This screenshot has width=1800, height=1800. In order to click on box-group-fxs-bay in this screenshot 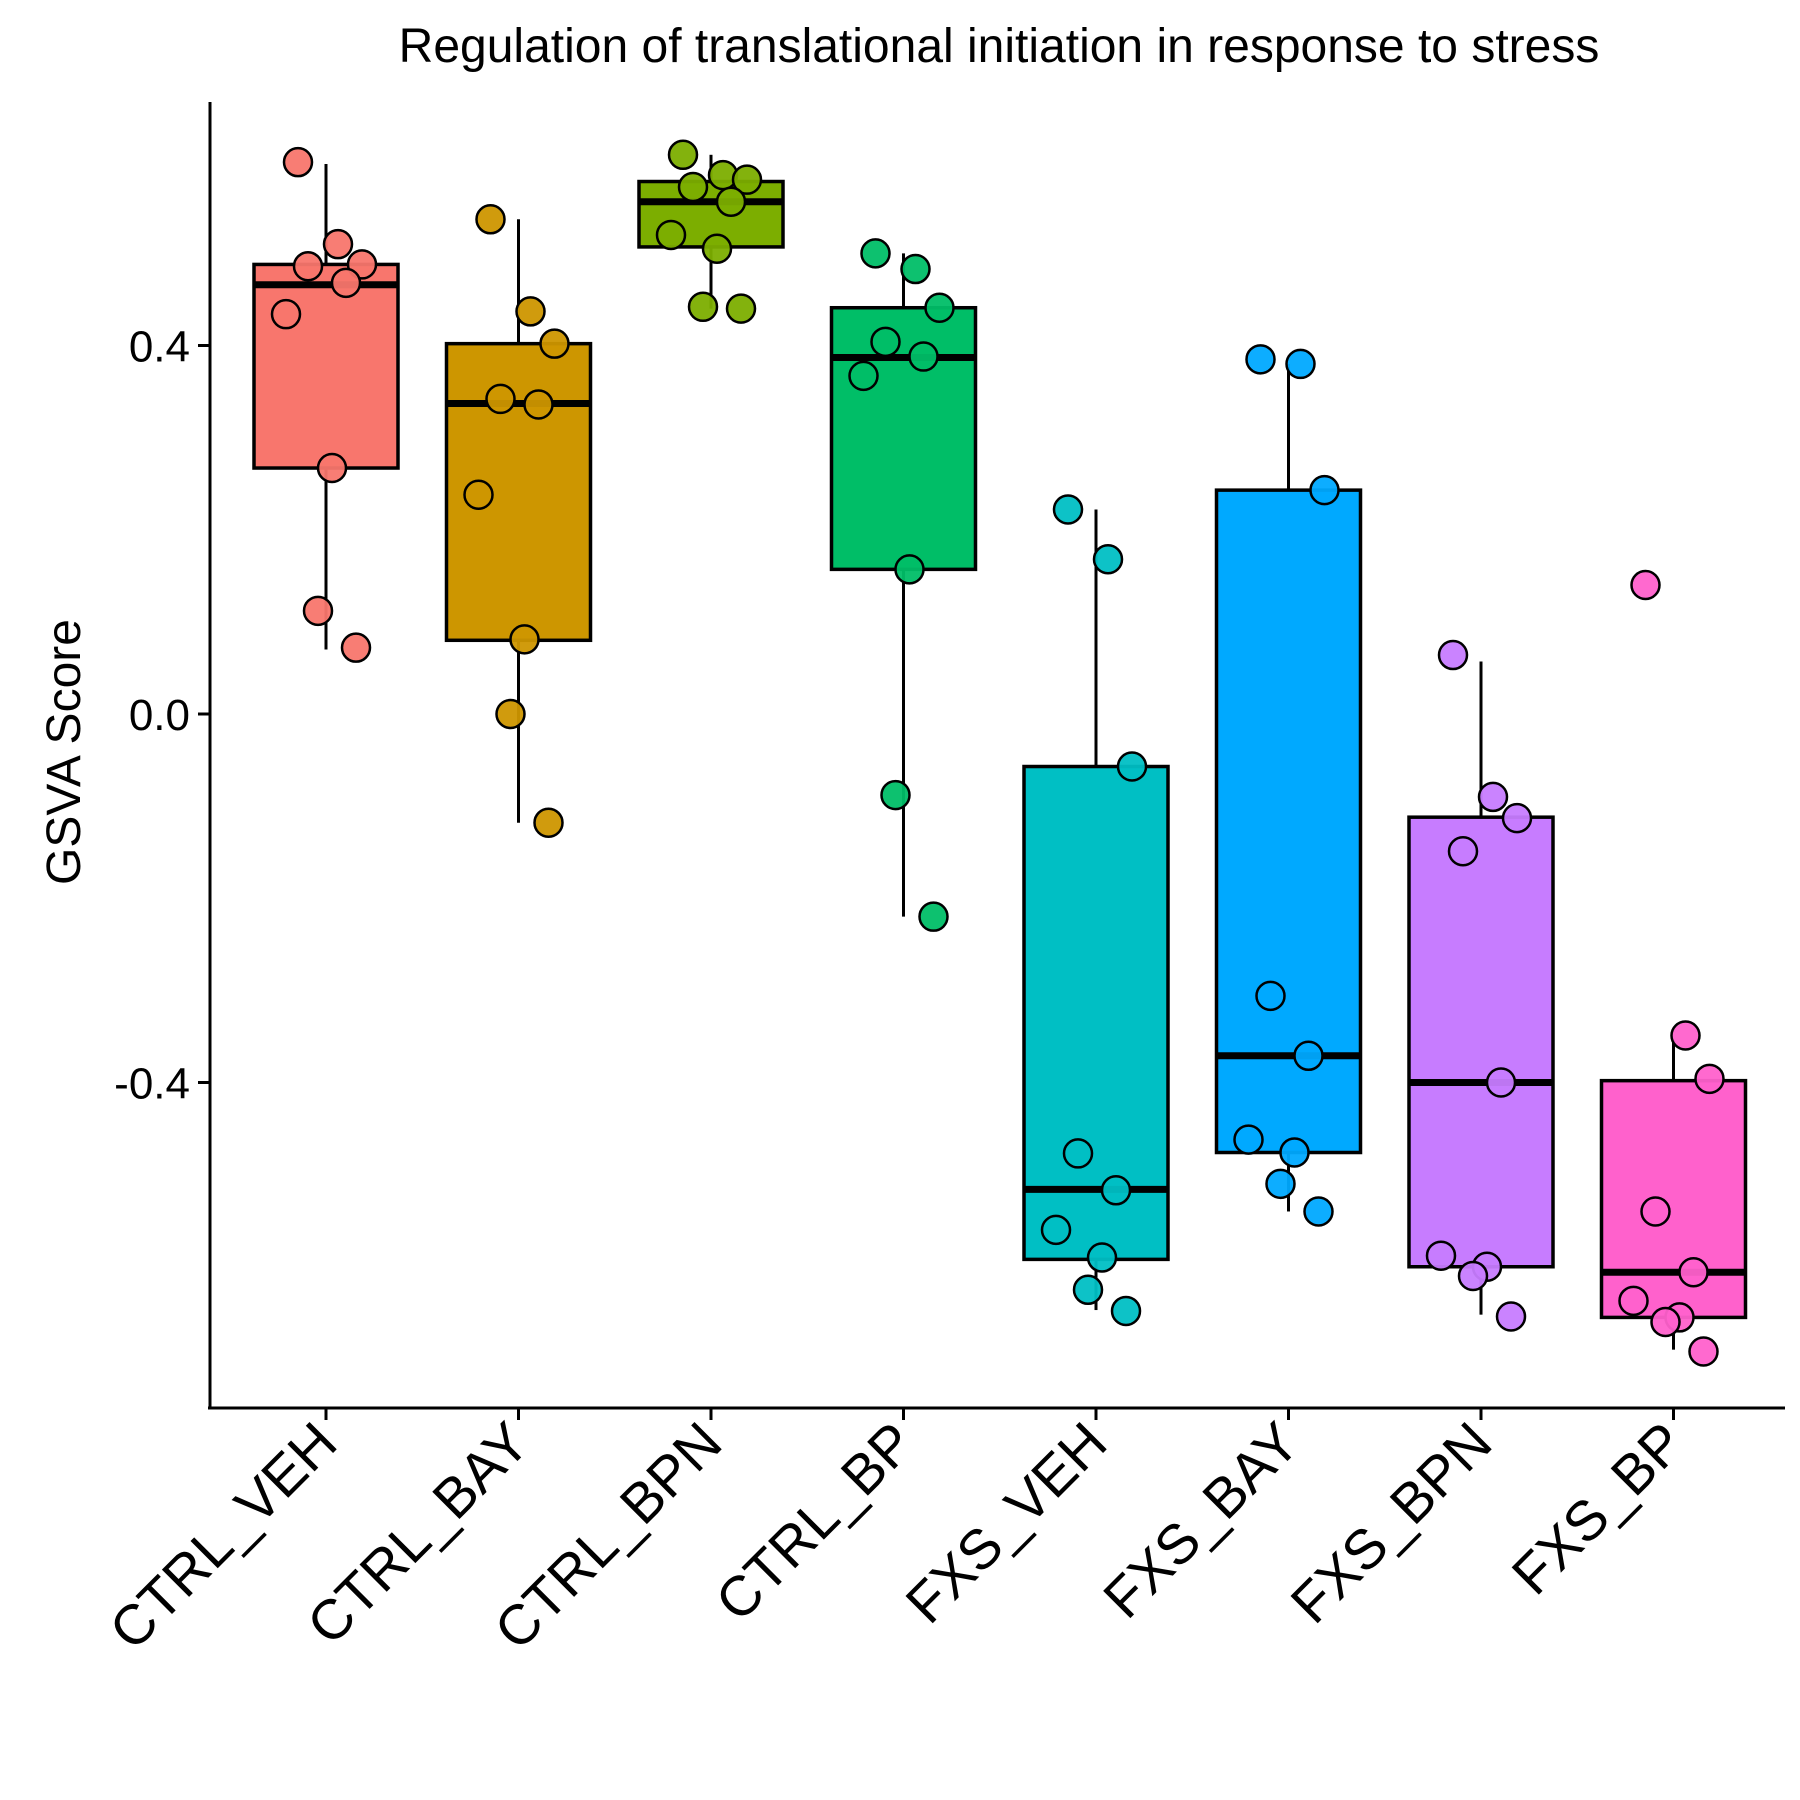, I will do `click(1288, 785)`.